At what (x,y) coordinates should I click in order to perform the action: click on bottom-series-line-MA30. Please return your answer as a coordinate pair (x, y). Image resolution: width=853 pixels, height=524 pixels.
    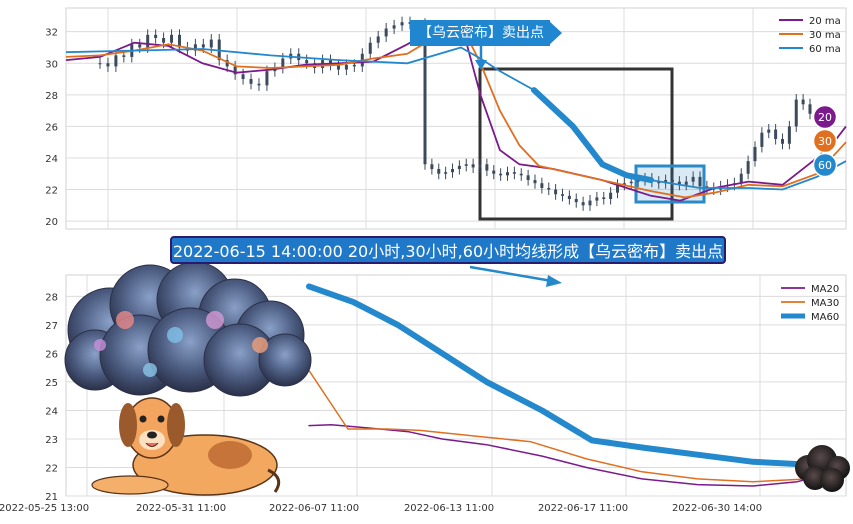
    Looking at the image, I should click on (577, 426).